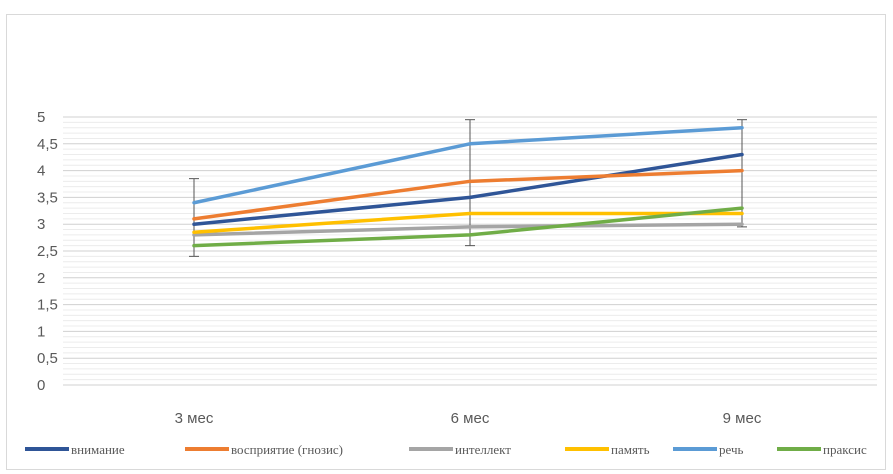 Image resolution: width=893 pixels, height=474 pixels. I want to click on y-tick-label: 2,5, so click(47, 251).